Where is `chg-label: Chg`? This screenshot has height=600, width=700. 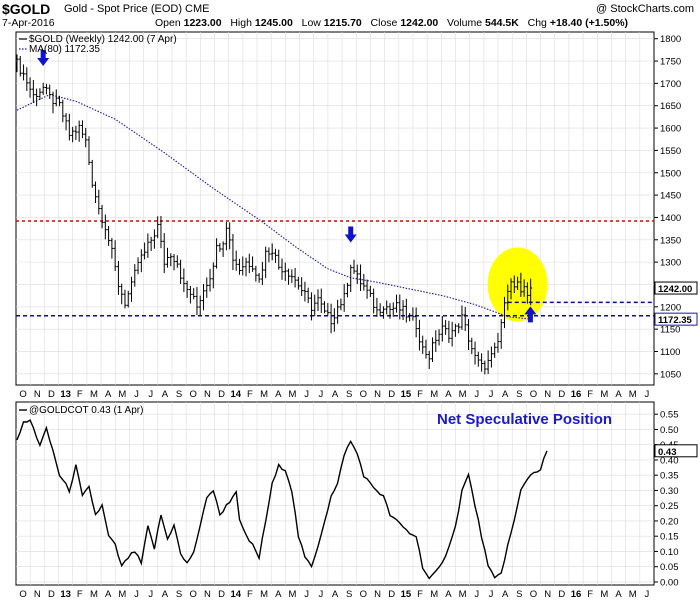
chg-label: Chg is located at coordinates (537, 23).